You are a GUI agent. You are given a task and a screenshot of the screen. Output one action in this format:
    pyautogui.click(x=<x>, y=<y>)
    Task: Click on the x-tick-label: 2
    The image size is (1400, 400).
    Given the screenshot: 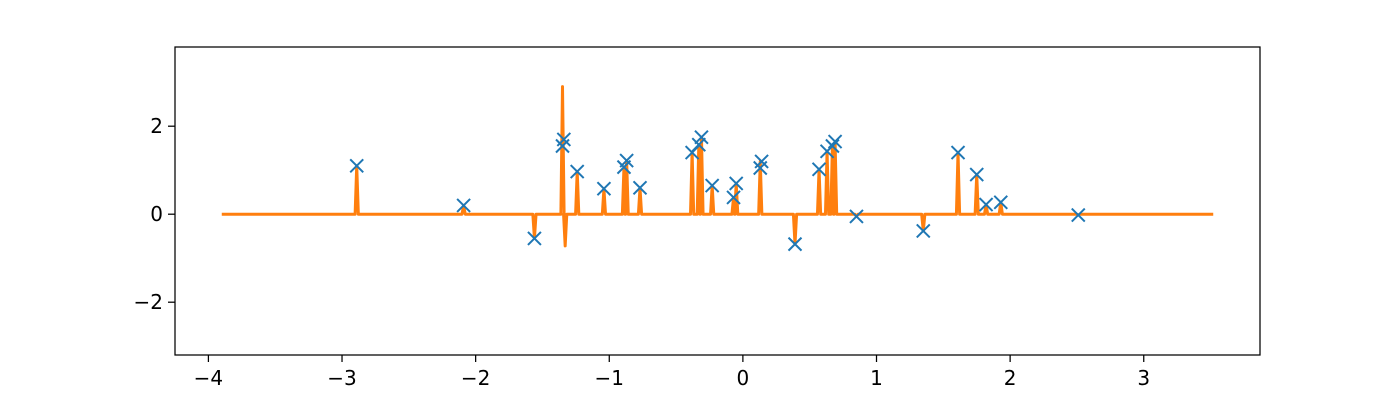 What is the action you would take?
    pyautogui.click(x=1010, y=378)
    